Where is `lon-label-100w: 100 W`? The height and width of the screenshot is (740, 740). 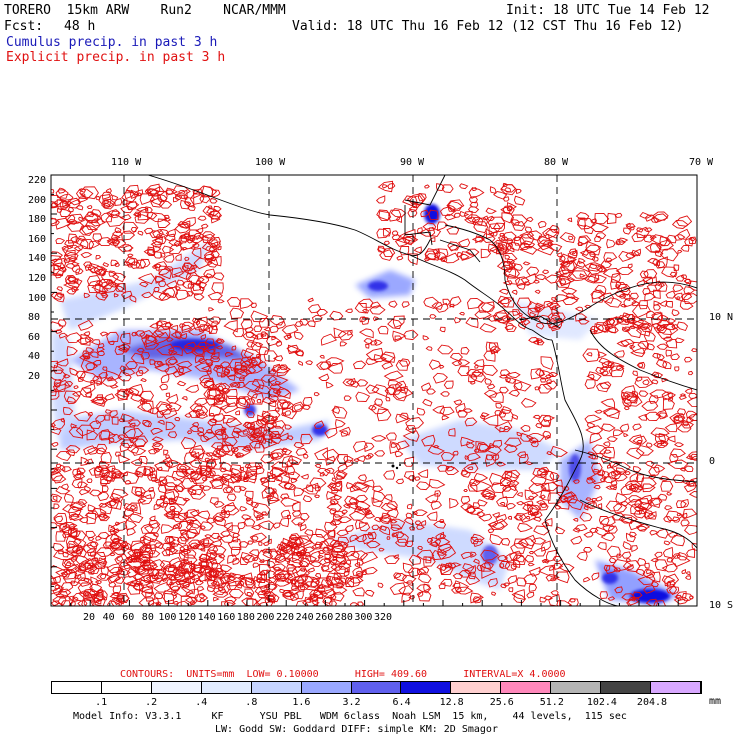
lon-label-100w: 100 W is located at coordinates (270, 162).